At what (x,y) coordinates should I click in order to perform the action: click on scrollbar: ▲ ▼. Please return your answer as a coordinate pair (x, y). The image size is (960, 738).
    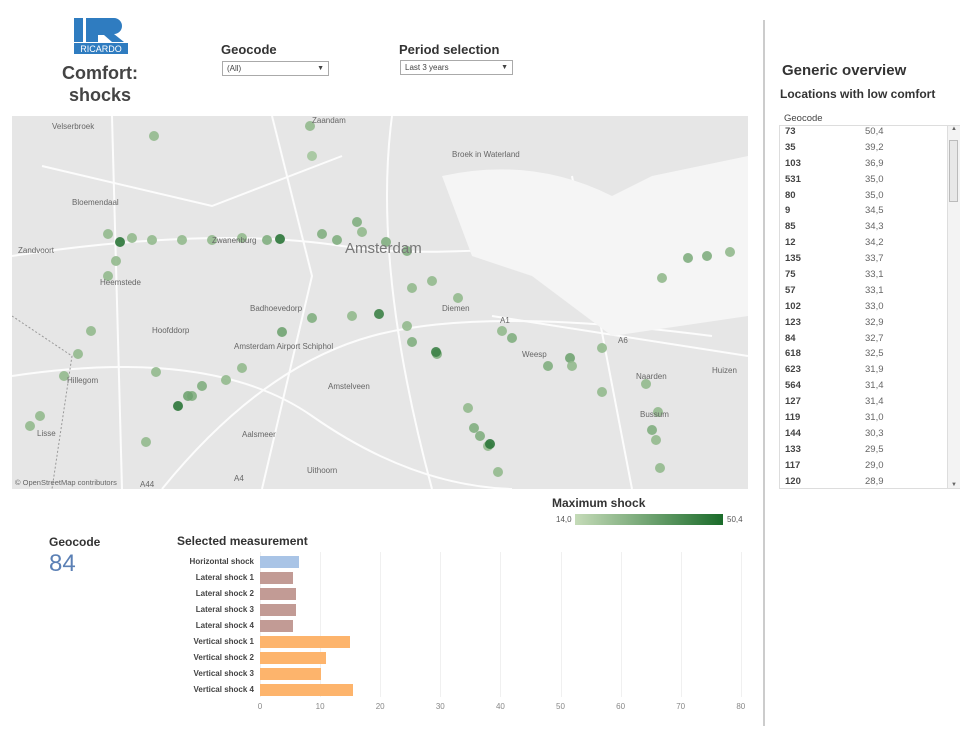
    Looking at the image, I should click on (953, 307).